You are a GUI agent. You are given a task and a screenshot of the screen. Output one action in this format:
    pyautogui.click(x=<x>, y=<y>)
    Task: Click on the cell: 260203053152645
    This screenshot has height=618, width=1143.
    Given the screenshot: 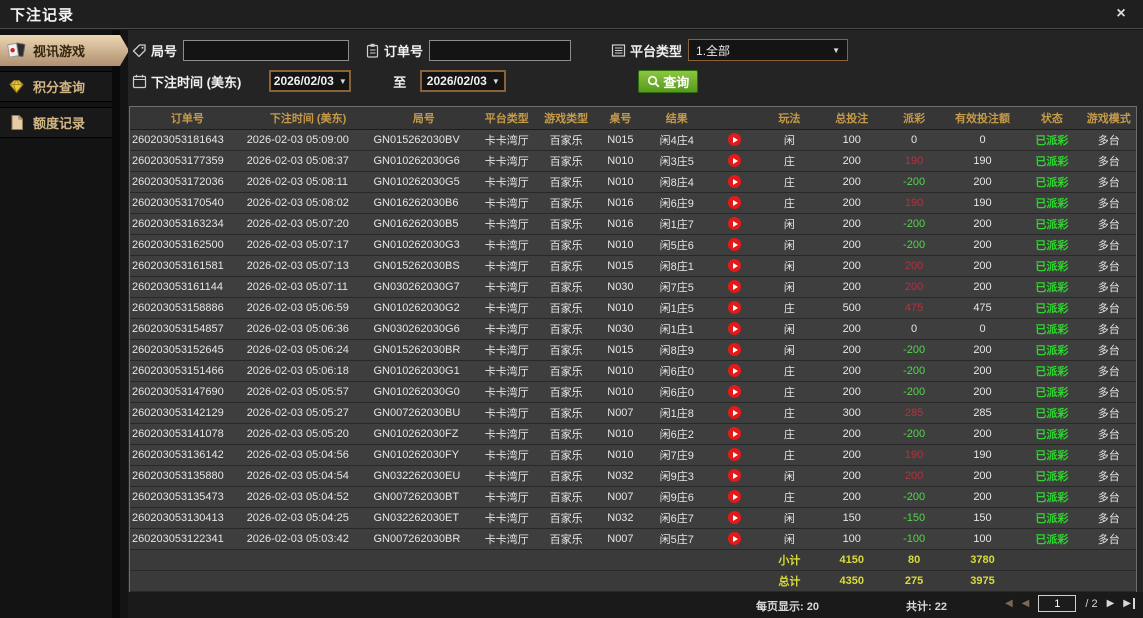 What is the action you would take?
    pyautogui.click(x=187, y=350)
    